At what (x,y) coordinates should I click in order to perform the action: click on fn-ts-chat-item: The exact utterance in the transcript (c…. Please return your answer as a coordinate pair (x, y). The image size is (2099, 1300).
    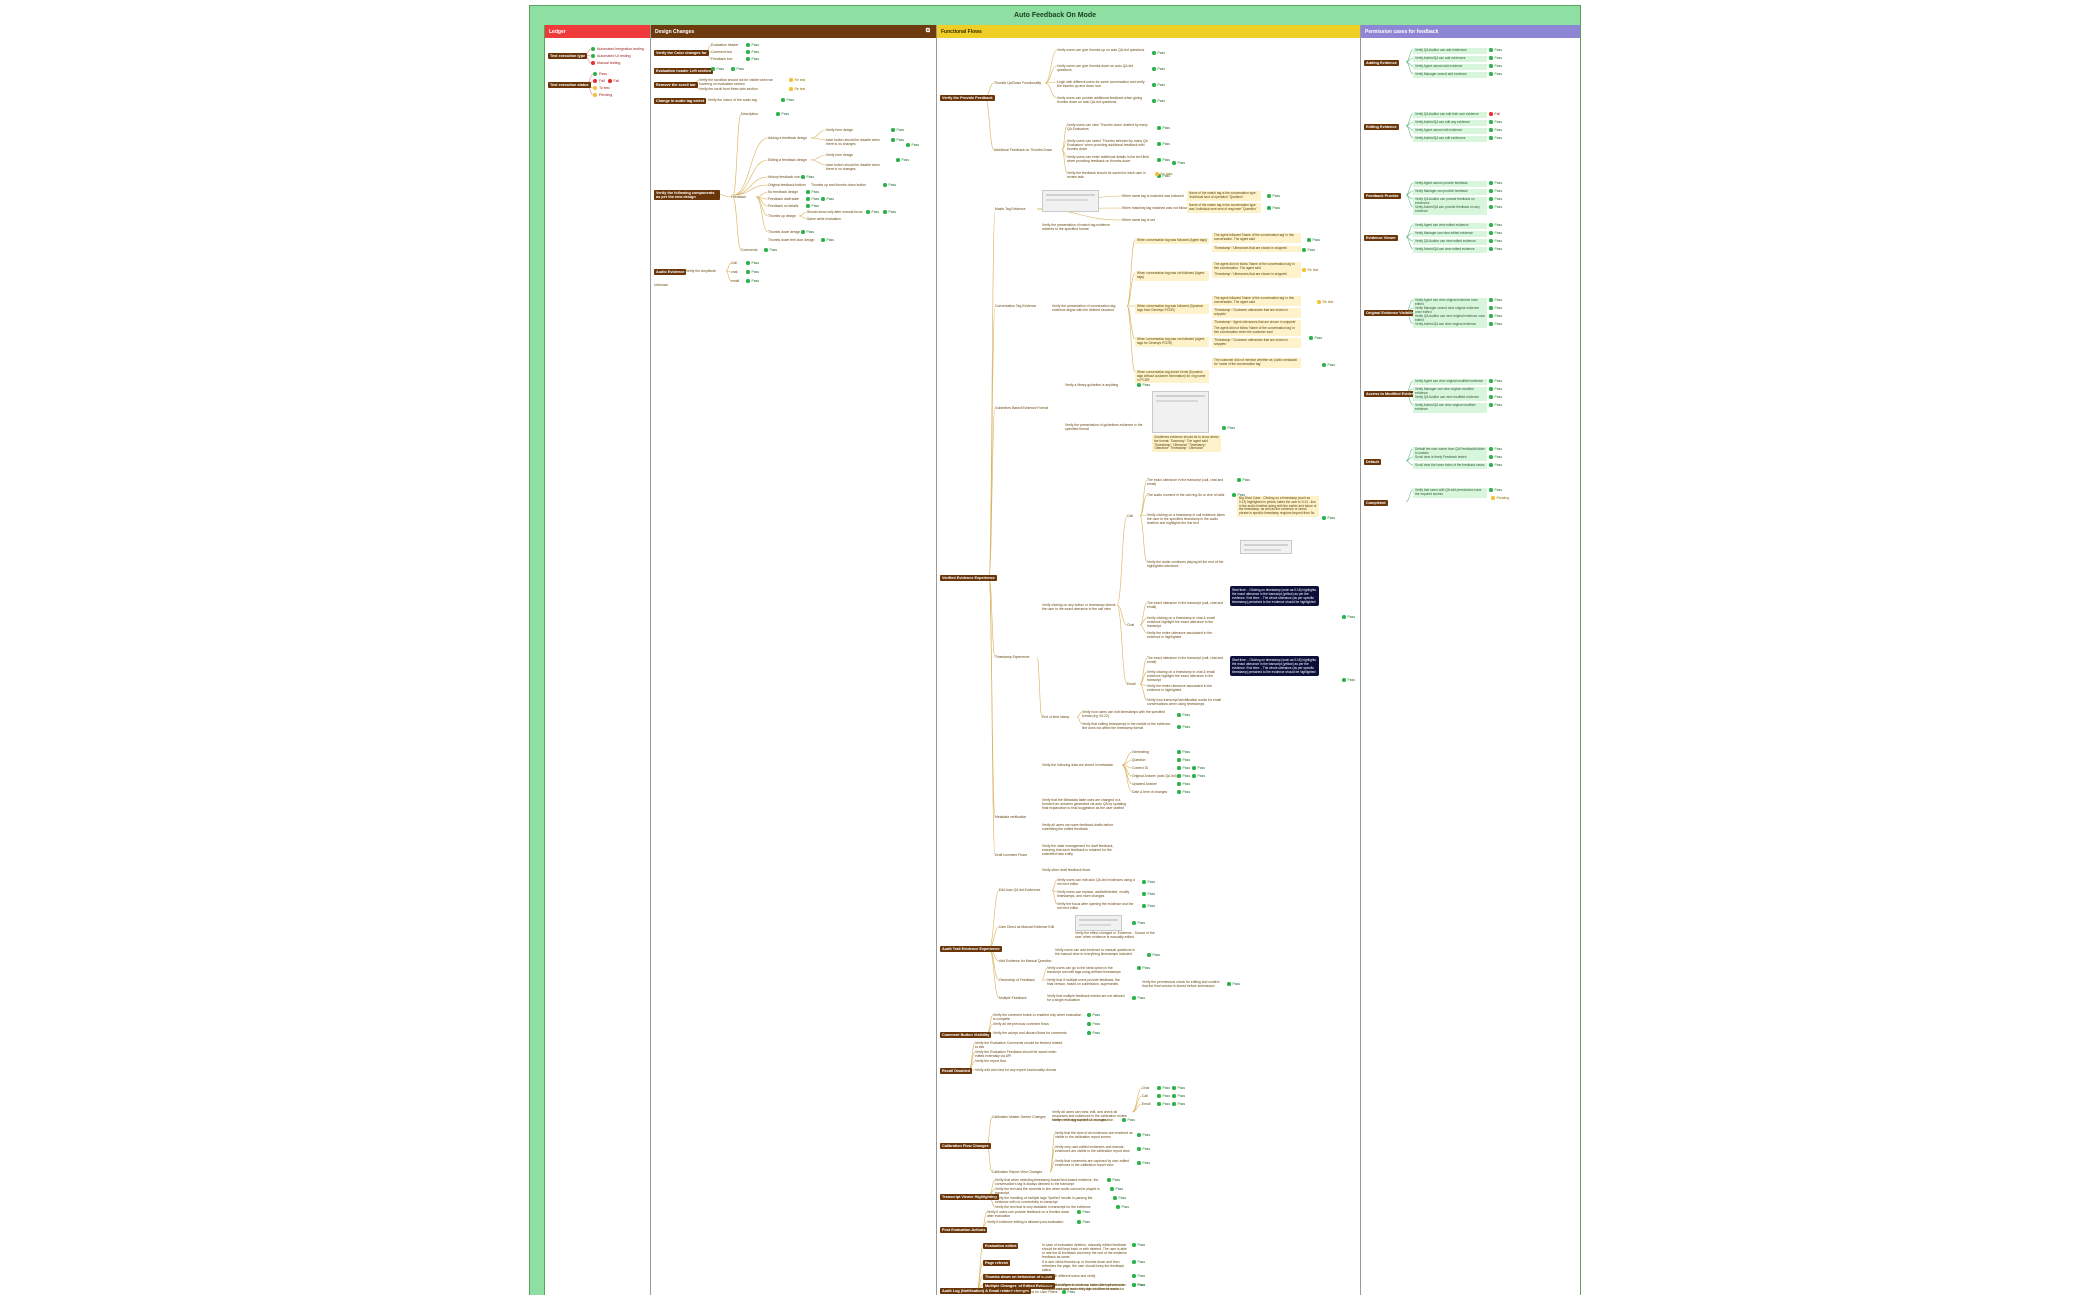
    Looking at the image, I should click on (1185, 605).